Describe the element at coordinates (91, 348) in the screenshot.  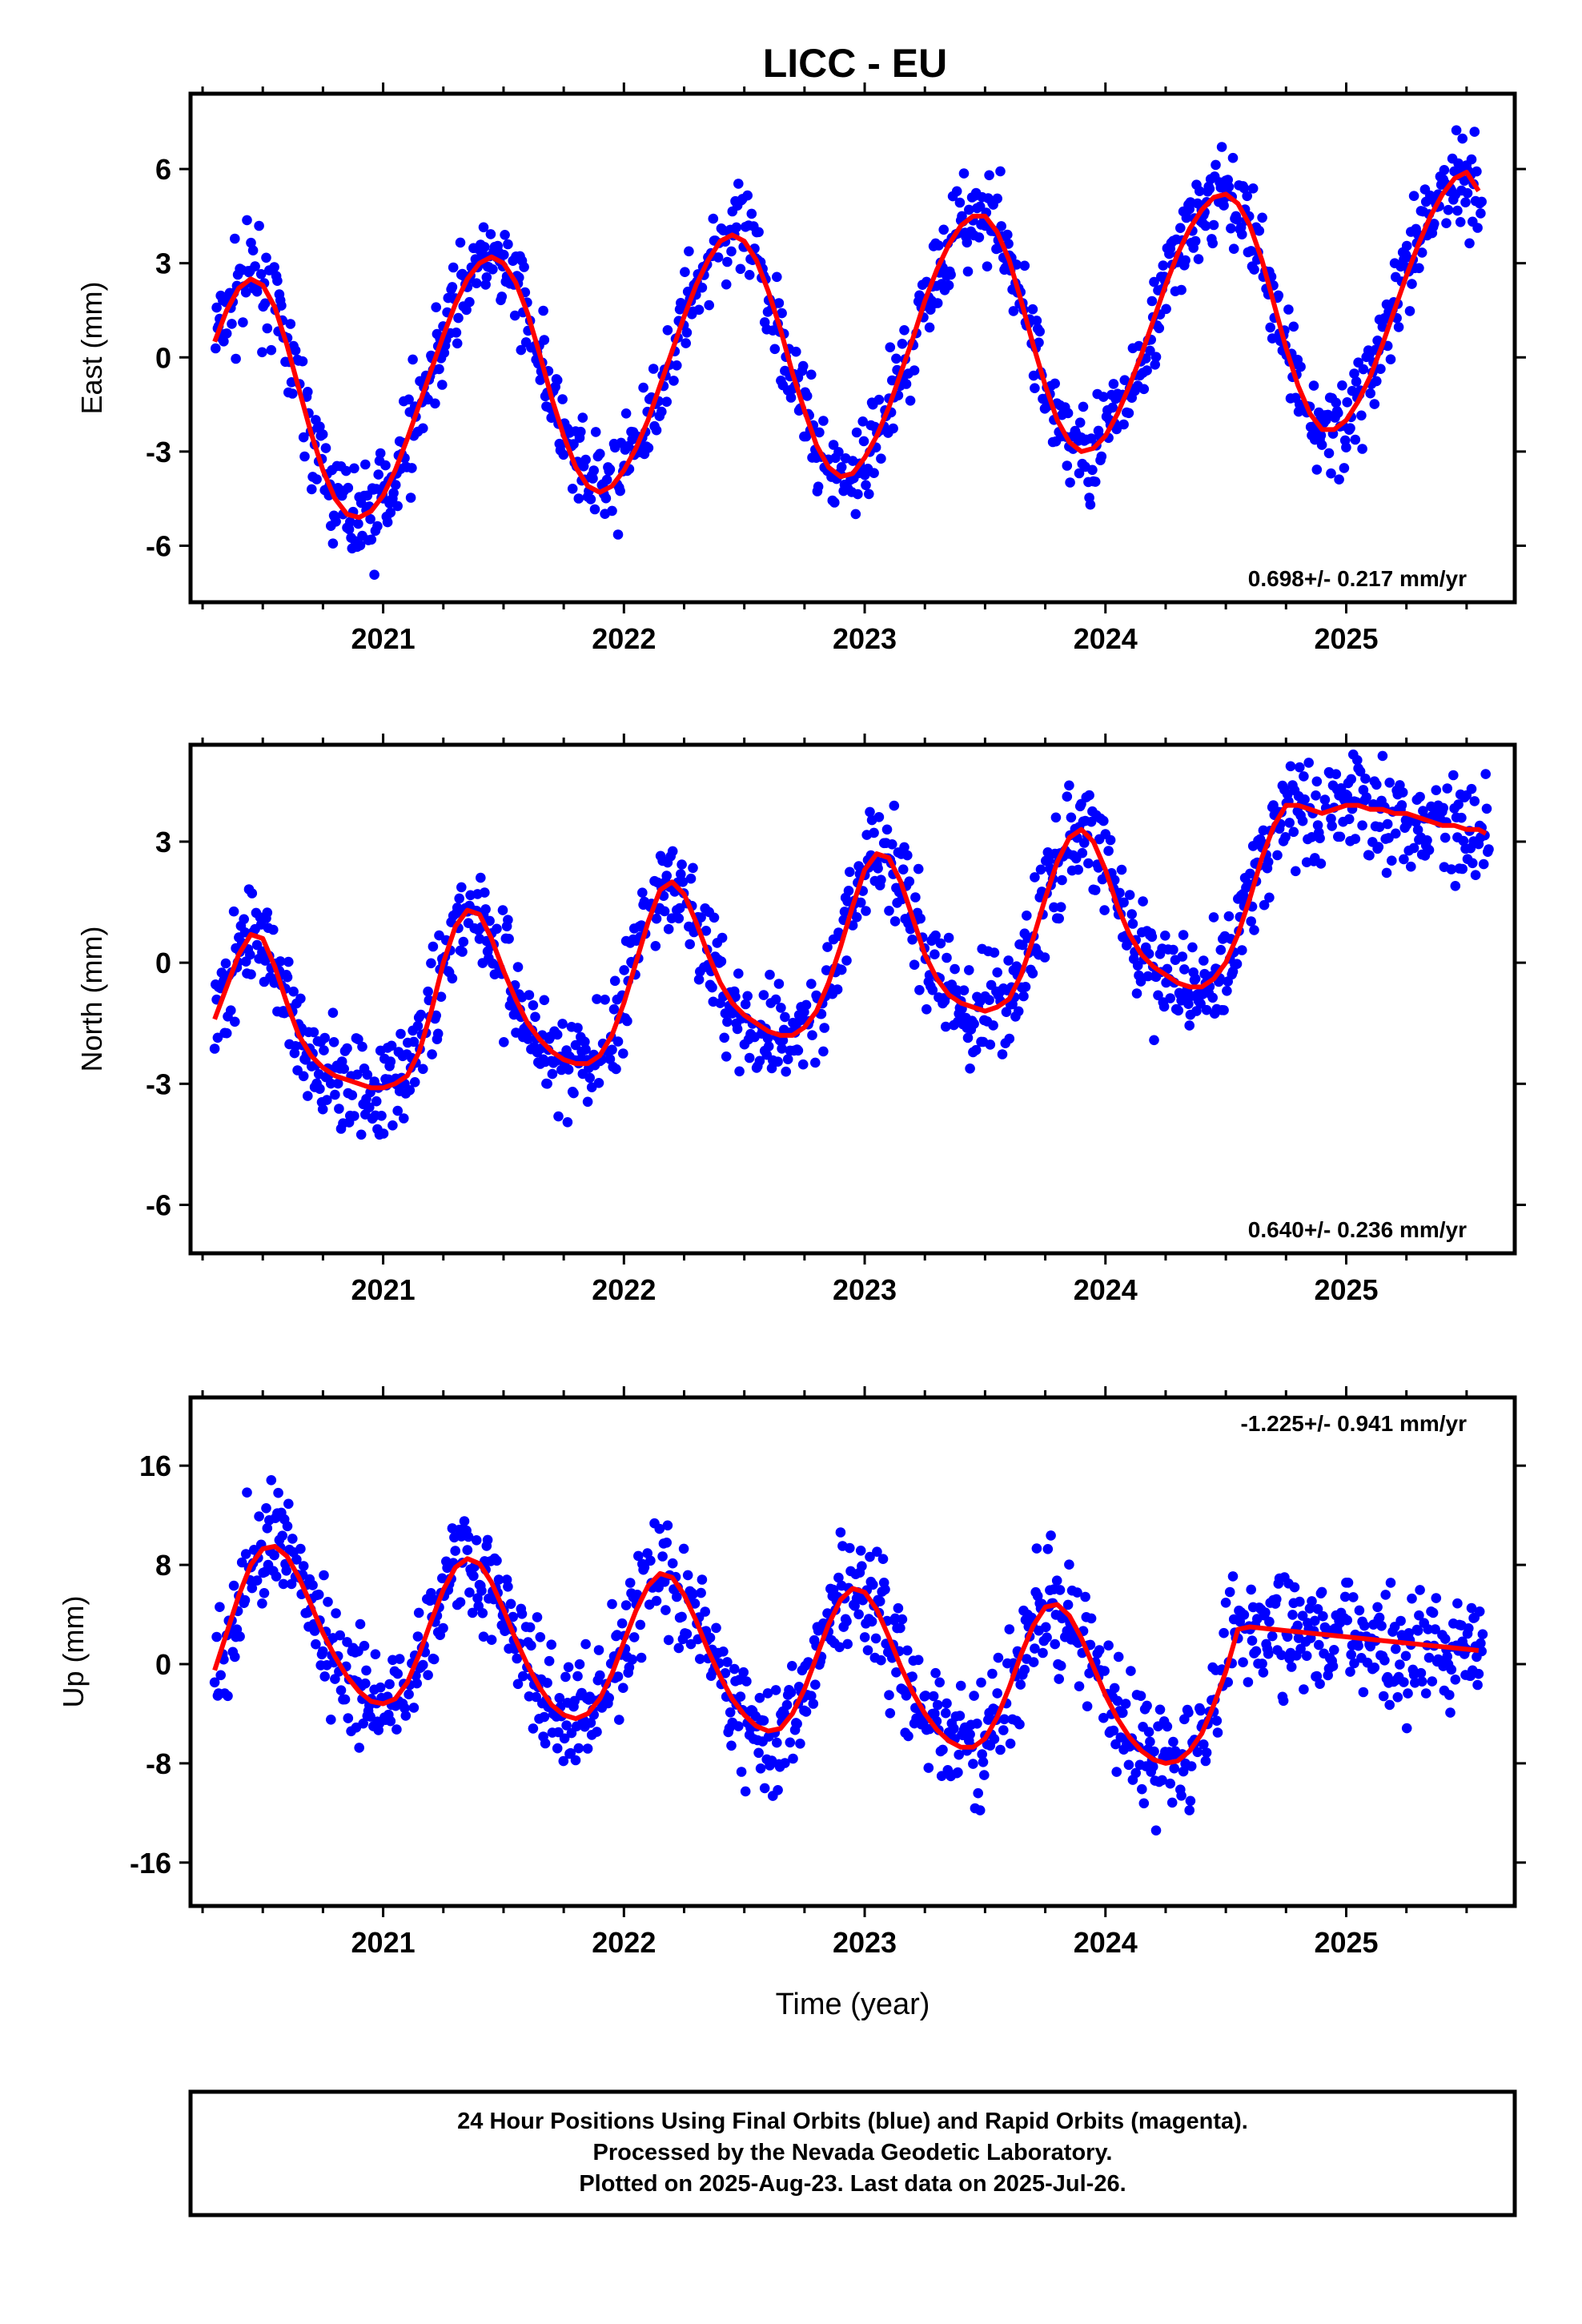
I see `y-axis-label: East (mm)` at that location.